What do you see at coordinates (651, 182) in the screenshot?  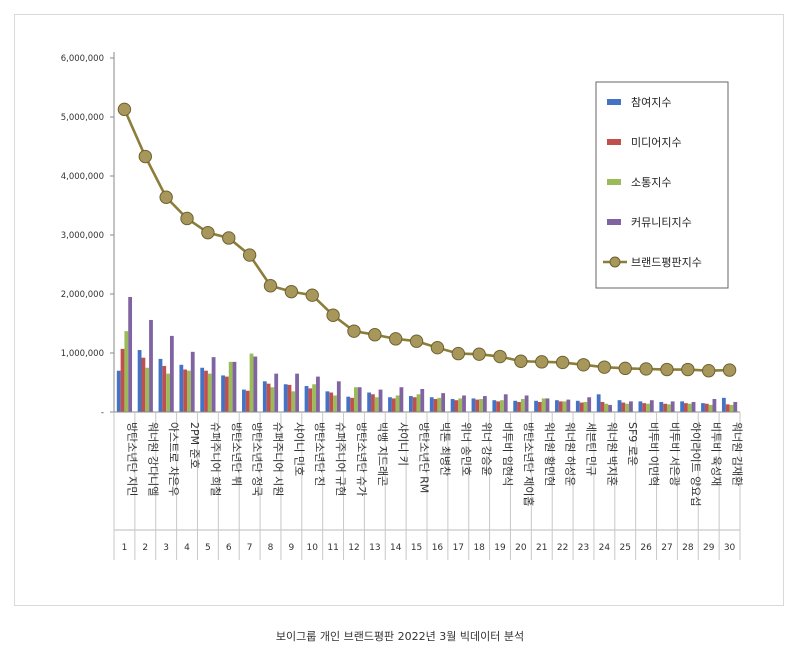 I see `legend-label-3: 소통지수` at bounding box center [651, 182].